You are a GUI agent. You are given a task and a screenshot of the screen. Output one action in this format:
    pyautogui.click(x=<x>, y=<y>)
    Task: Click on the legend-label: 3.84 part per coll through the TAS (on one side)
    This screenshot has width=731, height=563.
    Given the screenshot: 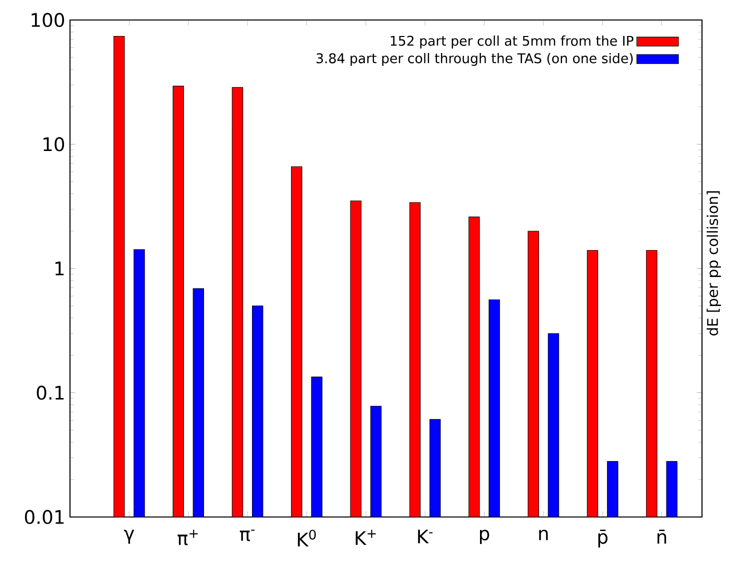 What is the action you would take?
    pyautogui.click(x=474, y=59)
    